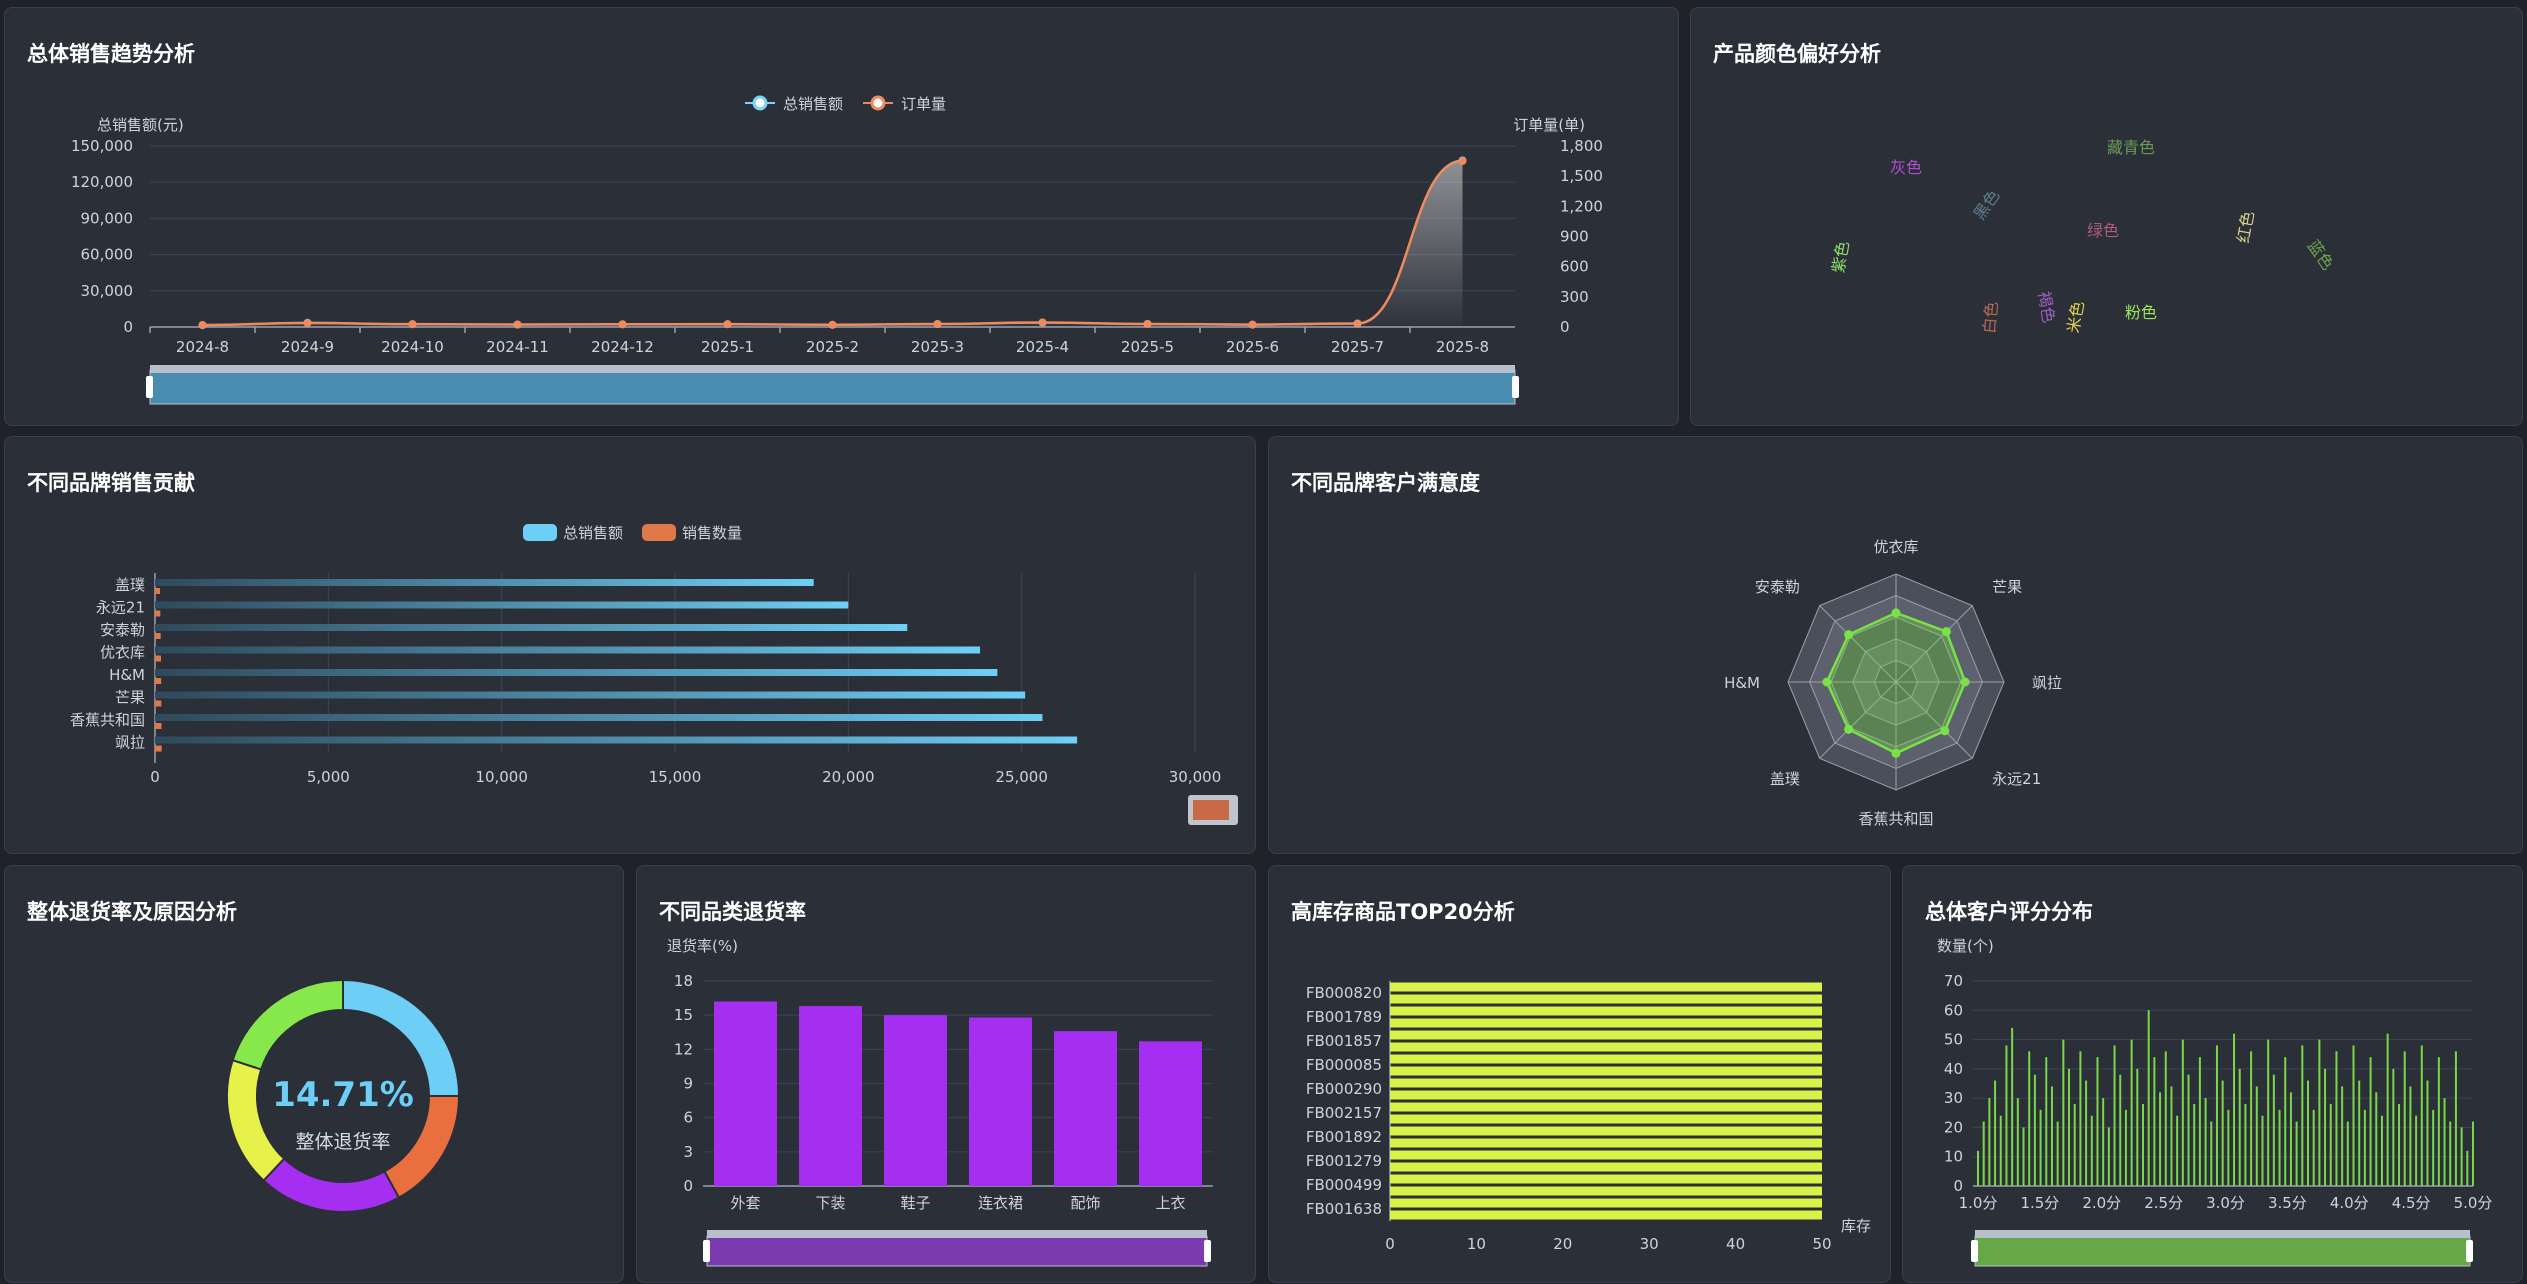  Describe the element at coordinates (540, 532) in the screenshot. I see `legend-swatch` at that location.